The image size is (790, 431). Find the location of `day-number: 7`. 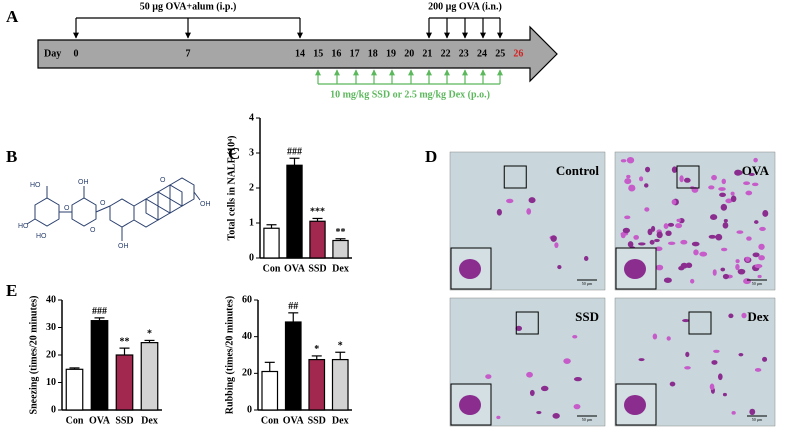

day-number: 7 is located at coordinates (188, 53).